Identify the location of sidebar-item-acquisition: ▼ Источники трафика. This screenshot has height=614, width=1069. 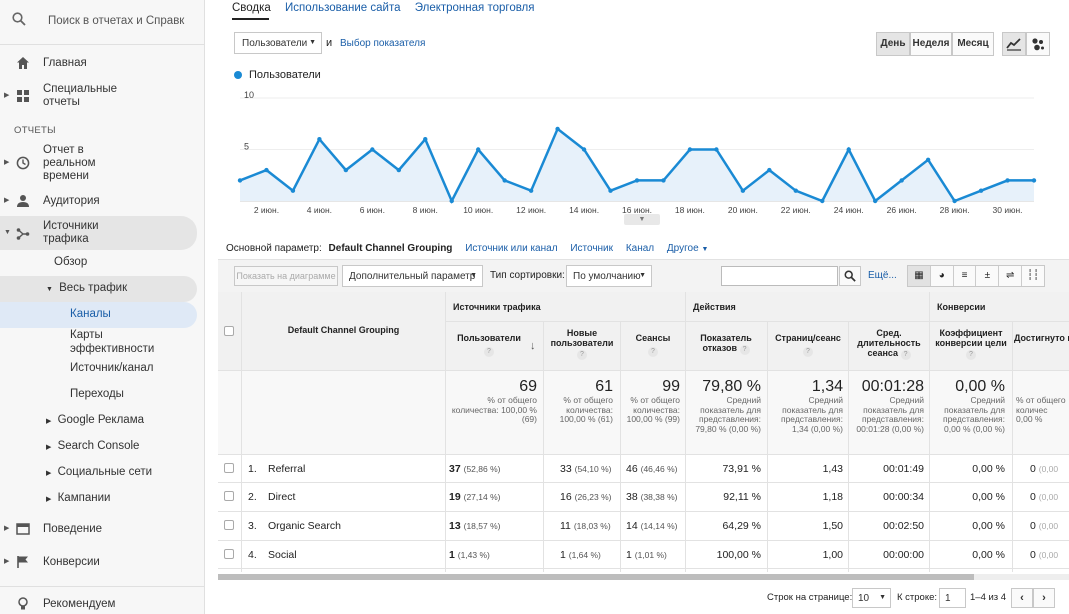
(102, 234).